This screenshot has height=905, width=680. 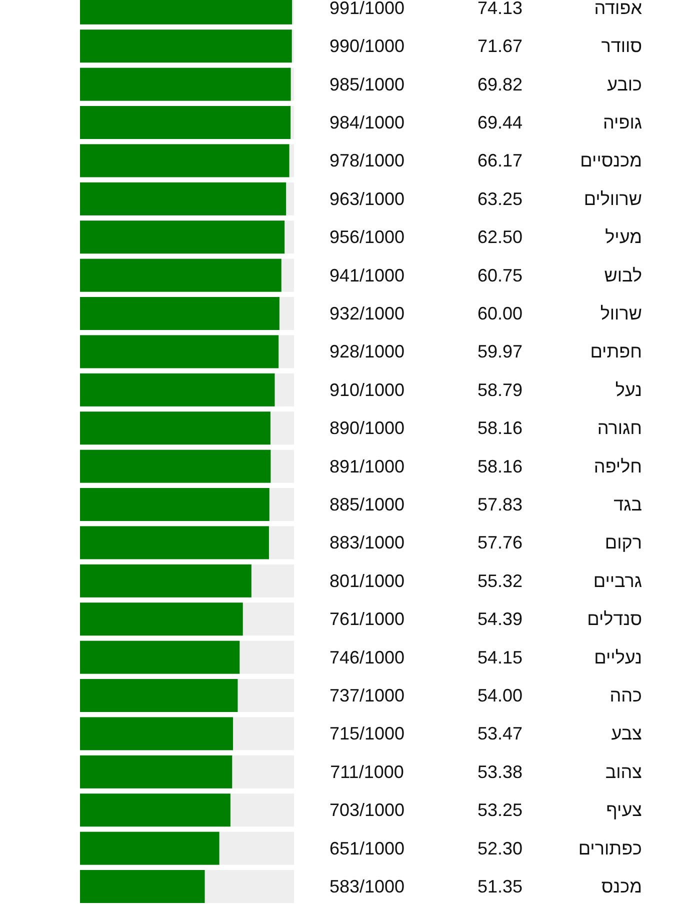 What do you see at coordinates (621, 886) in the screenshot?
I see `y-tick-label: מכנס` at bounding box center [621, 886].